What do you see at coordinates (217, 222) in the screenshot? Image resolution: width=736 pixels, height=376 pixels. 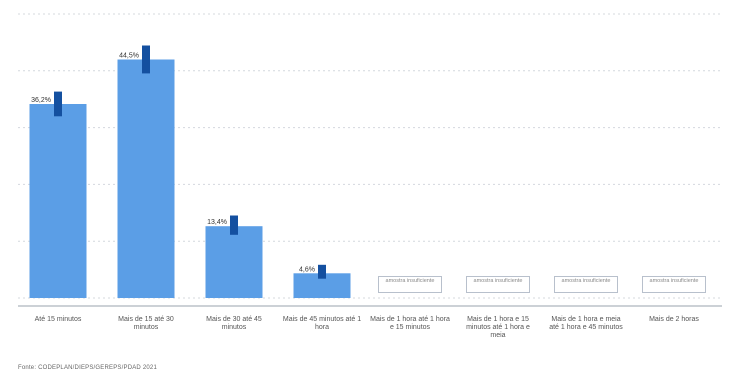 I see `data-label: 13,4%` at bounding box center [217, 222].